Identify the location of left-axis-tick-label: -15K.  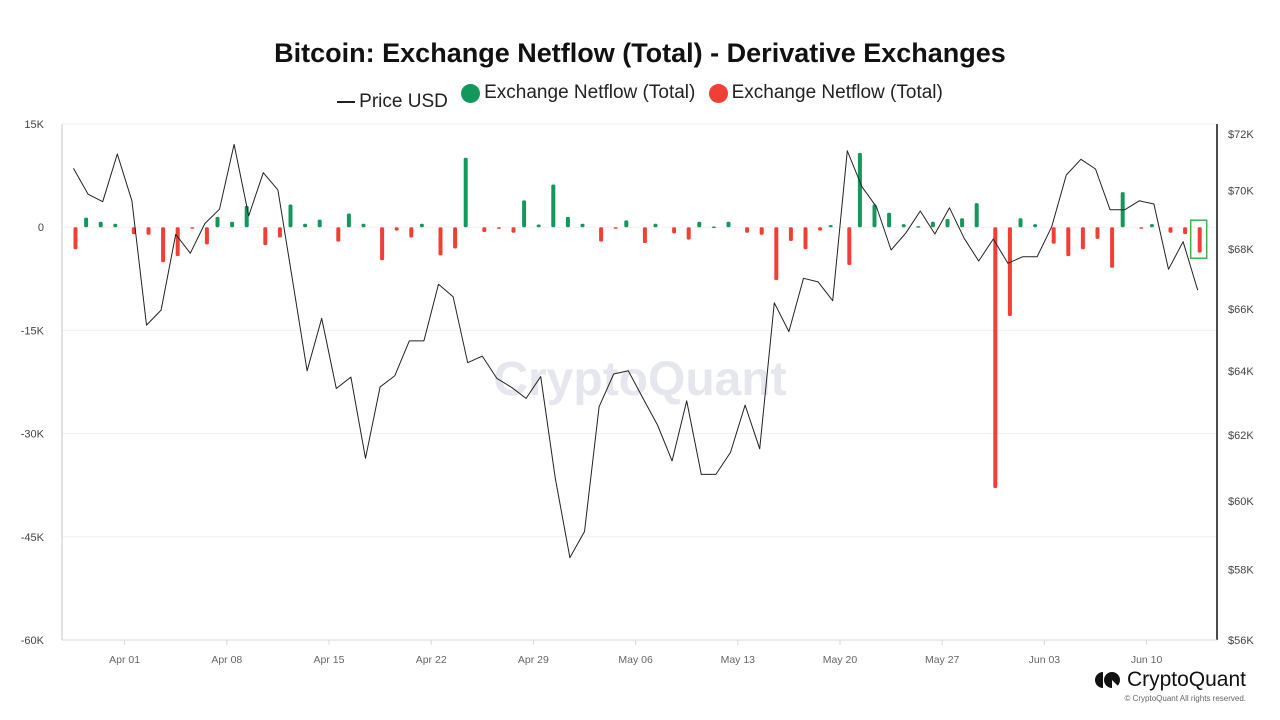
(33, 331).